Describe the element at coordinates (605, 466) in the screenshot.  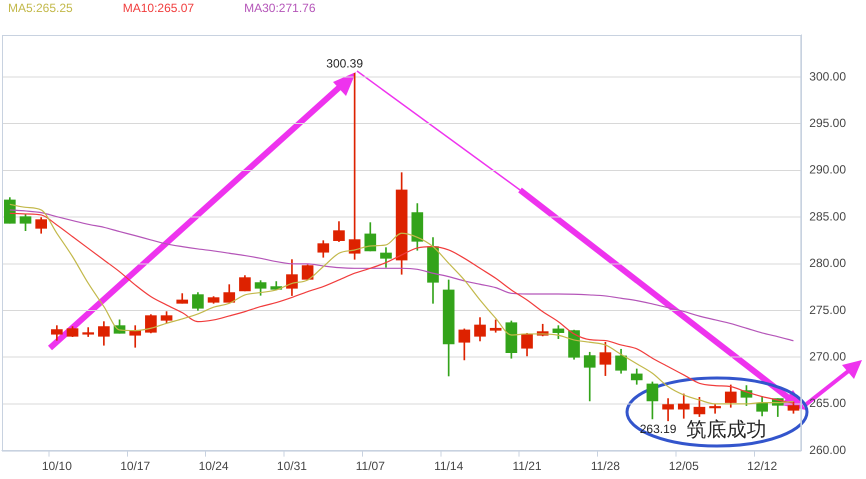
I see `x-tick-label: 11/28` at that location.